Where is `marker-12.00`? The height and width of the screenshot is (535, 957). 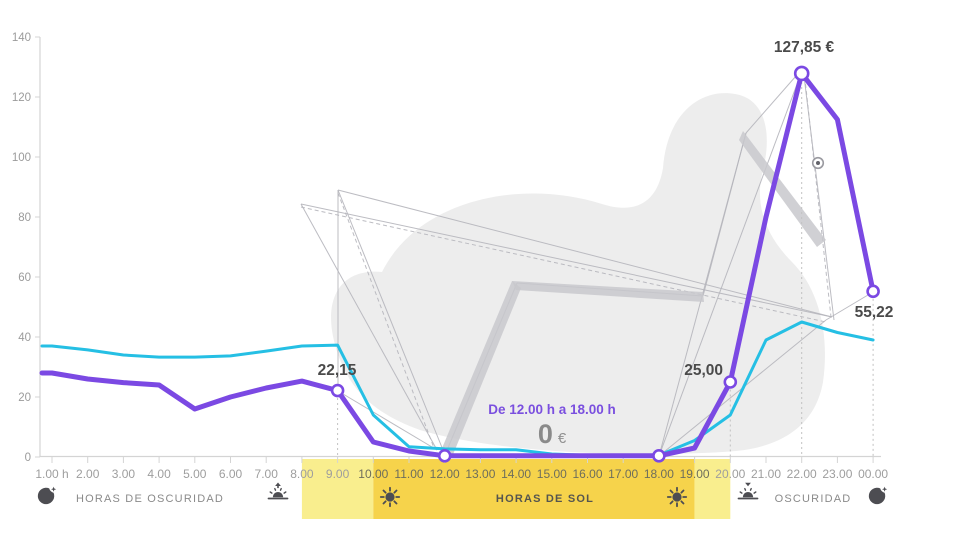
marker-12.00 is located at coordinates (444, 455).